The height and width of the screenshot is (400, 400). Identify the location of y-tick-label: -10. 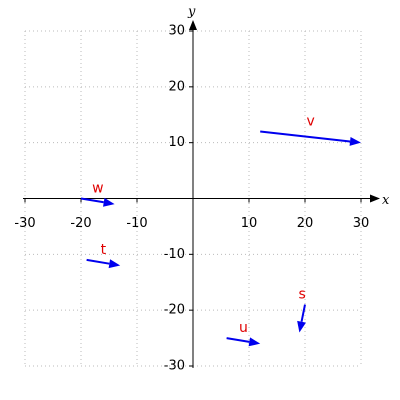
(174, 254).